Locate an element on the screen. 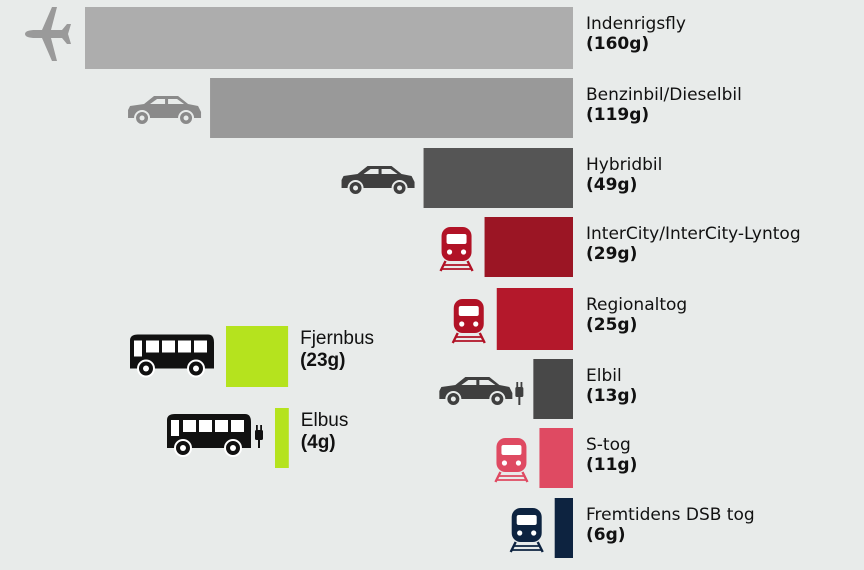 The image size is (864, 570). bar-label: Elbil (13g) is located at coordinates (612, 386).